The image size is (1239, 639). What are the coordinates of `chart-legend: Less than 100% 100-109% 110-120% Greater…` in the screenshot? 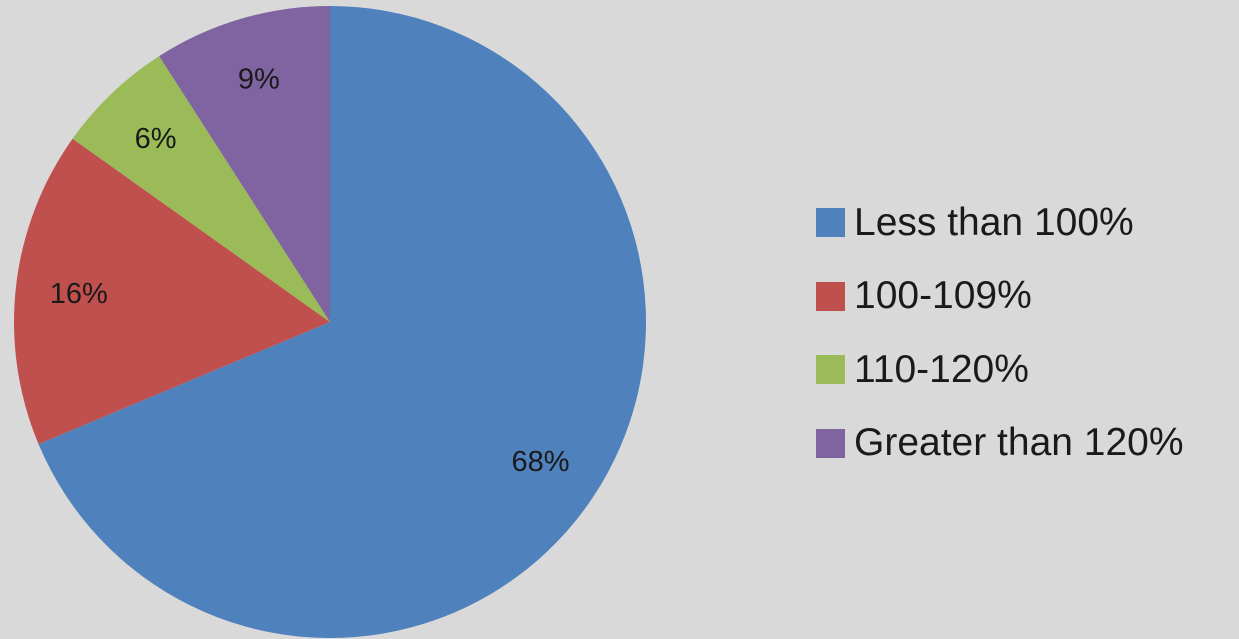 It's located at (1000, 333).